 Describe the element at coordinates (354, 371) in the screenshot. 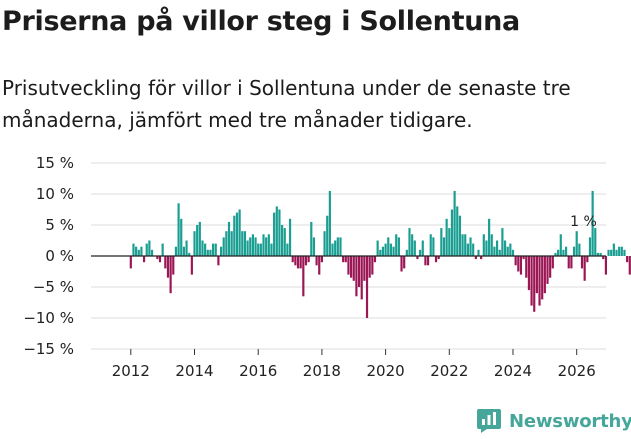

I see `x-axis-labels: 2012 2014 2016 2018 2020 2022 2024 2026` at that location.